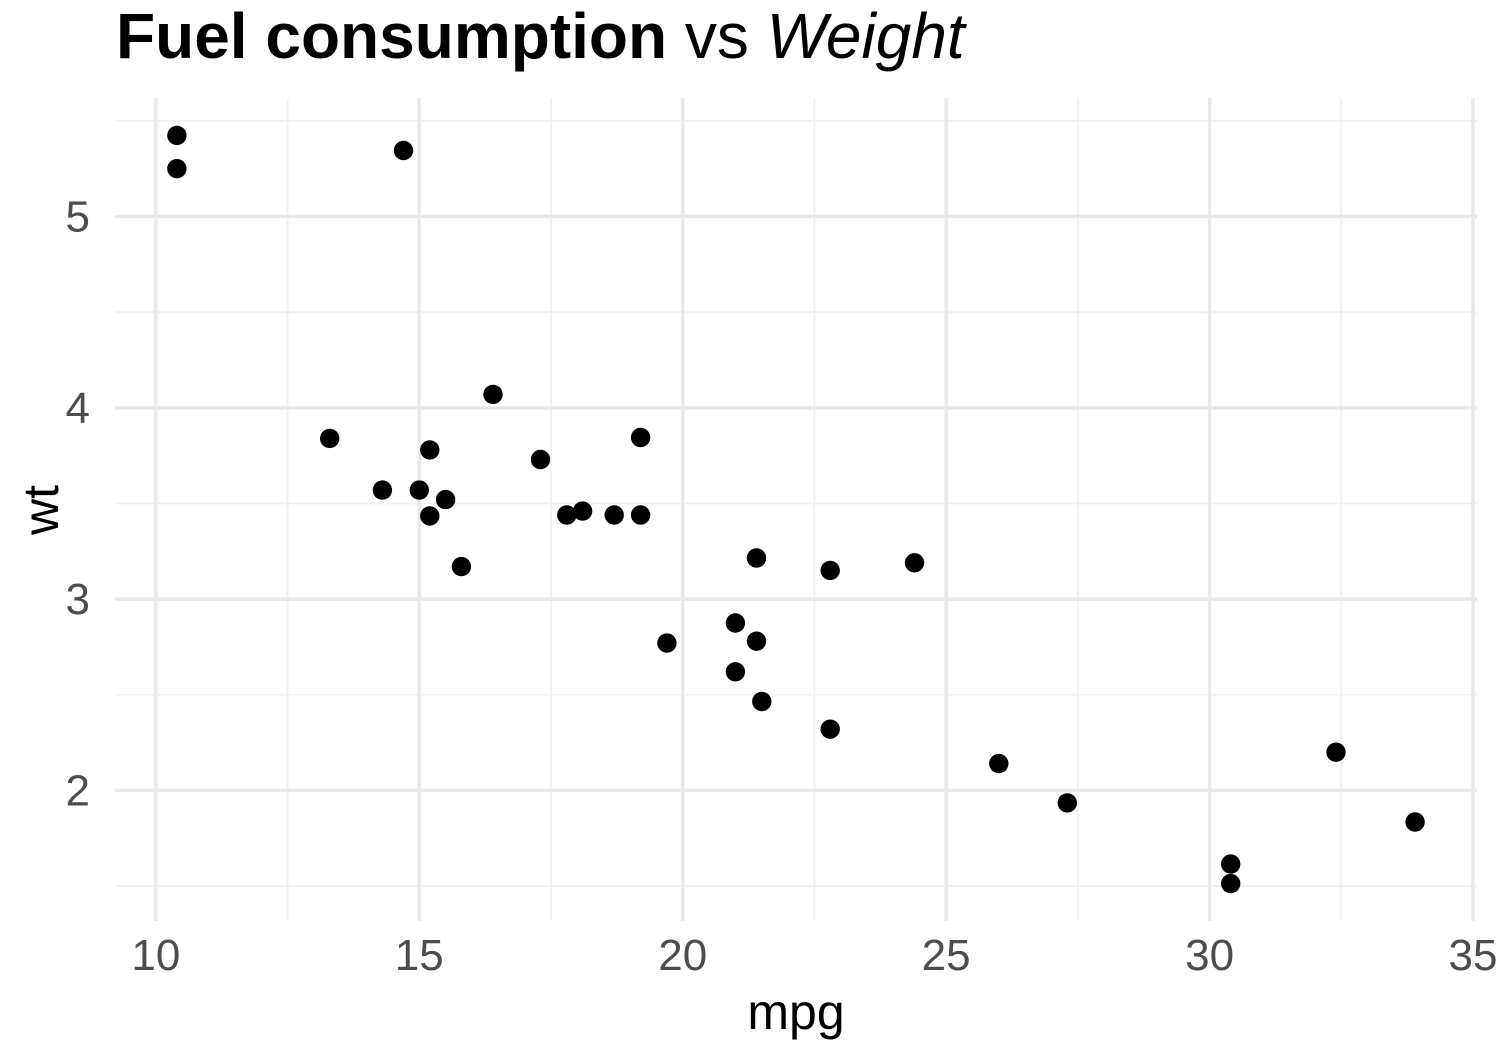 This screenshot has height=1050, width=1500. Describe the element at coordinates (78, 408) in the screenshot. I see `y-tick-label: 4` at that location.